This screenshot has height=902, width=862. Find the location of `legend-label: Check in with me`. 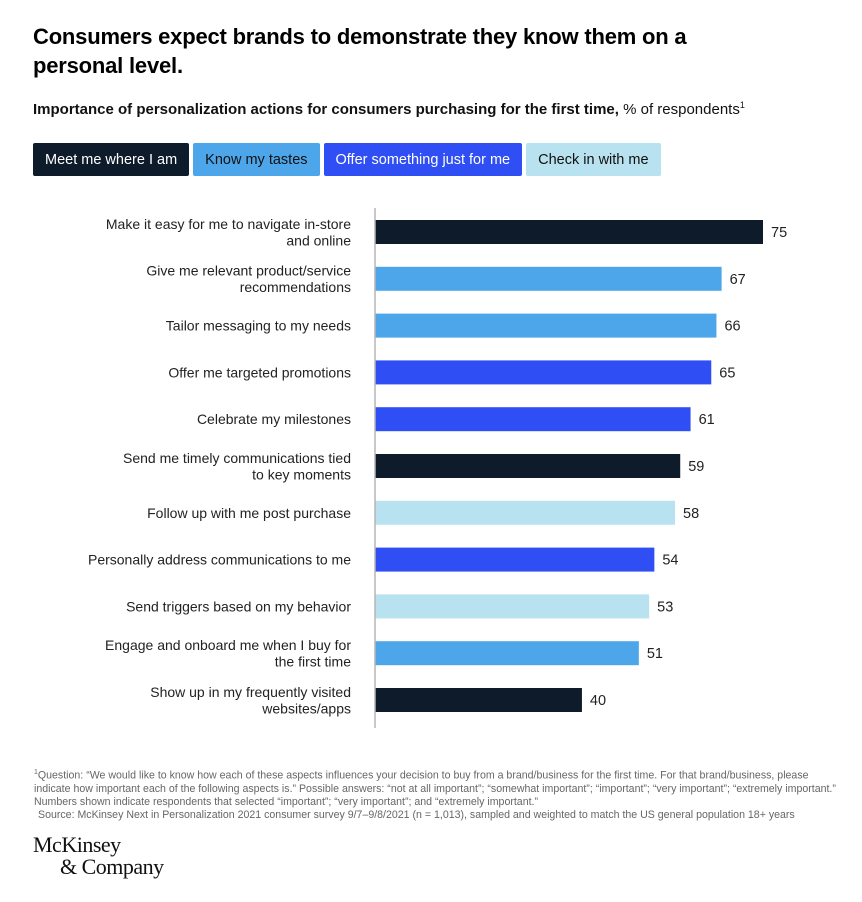

legend-label: Check in with me is located at coordinates (593, 159).